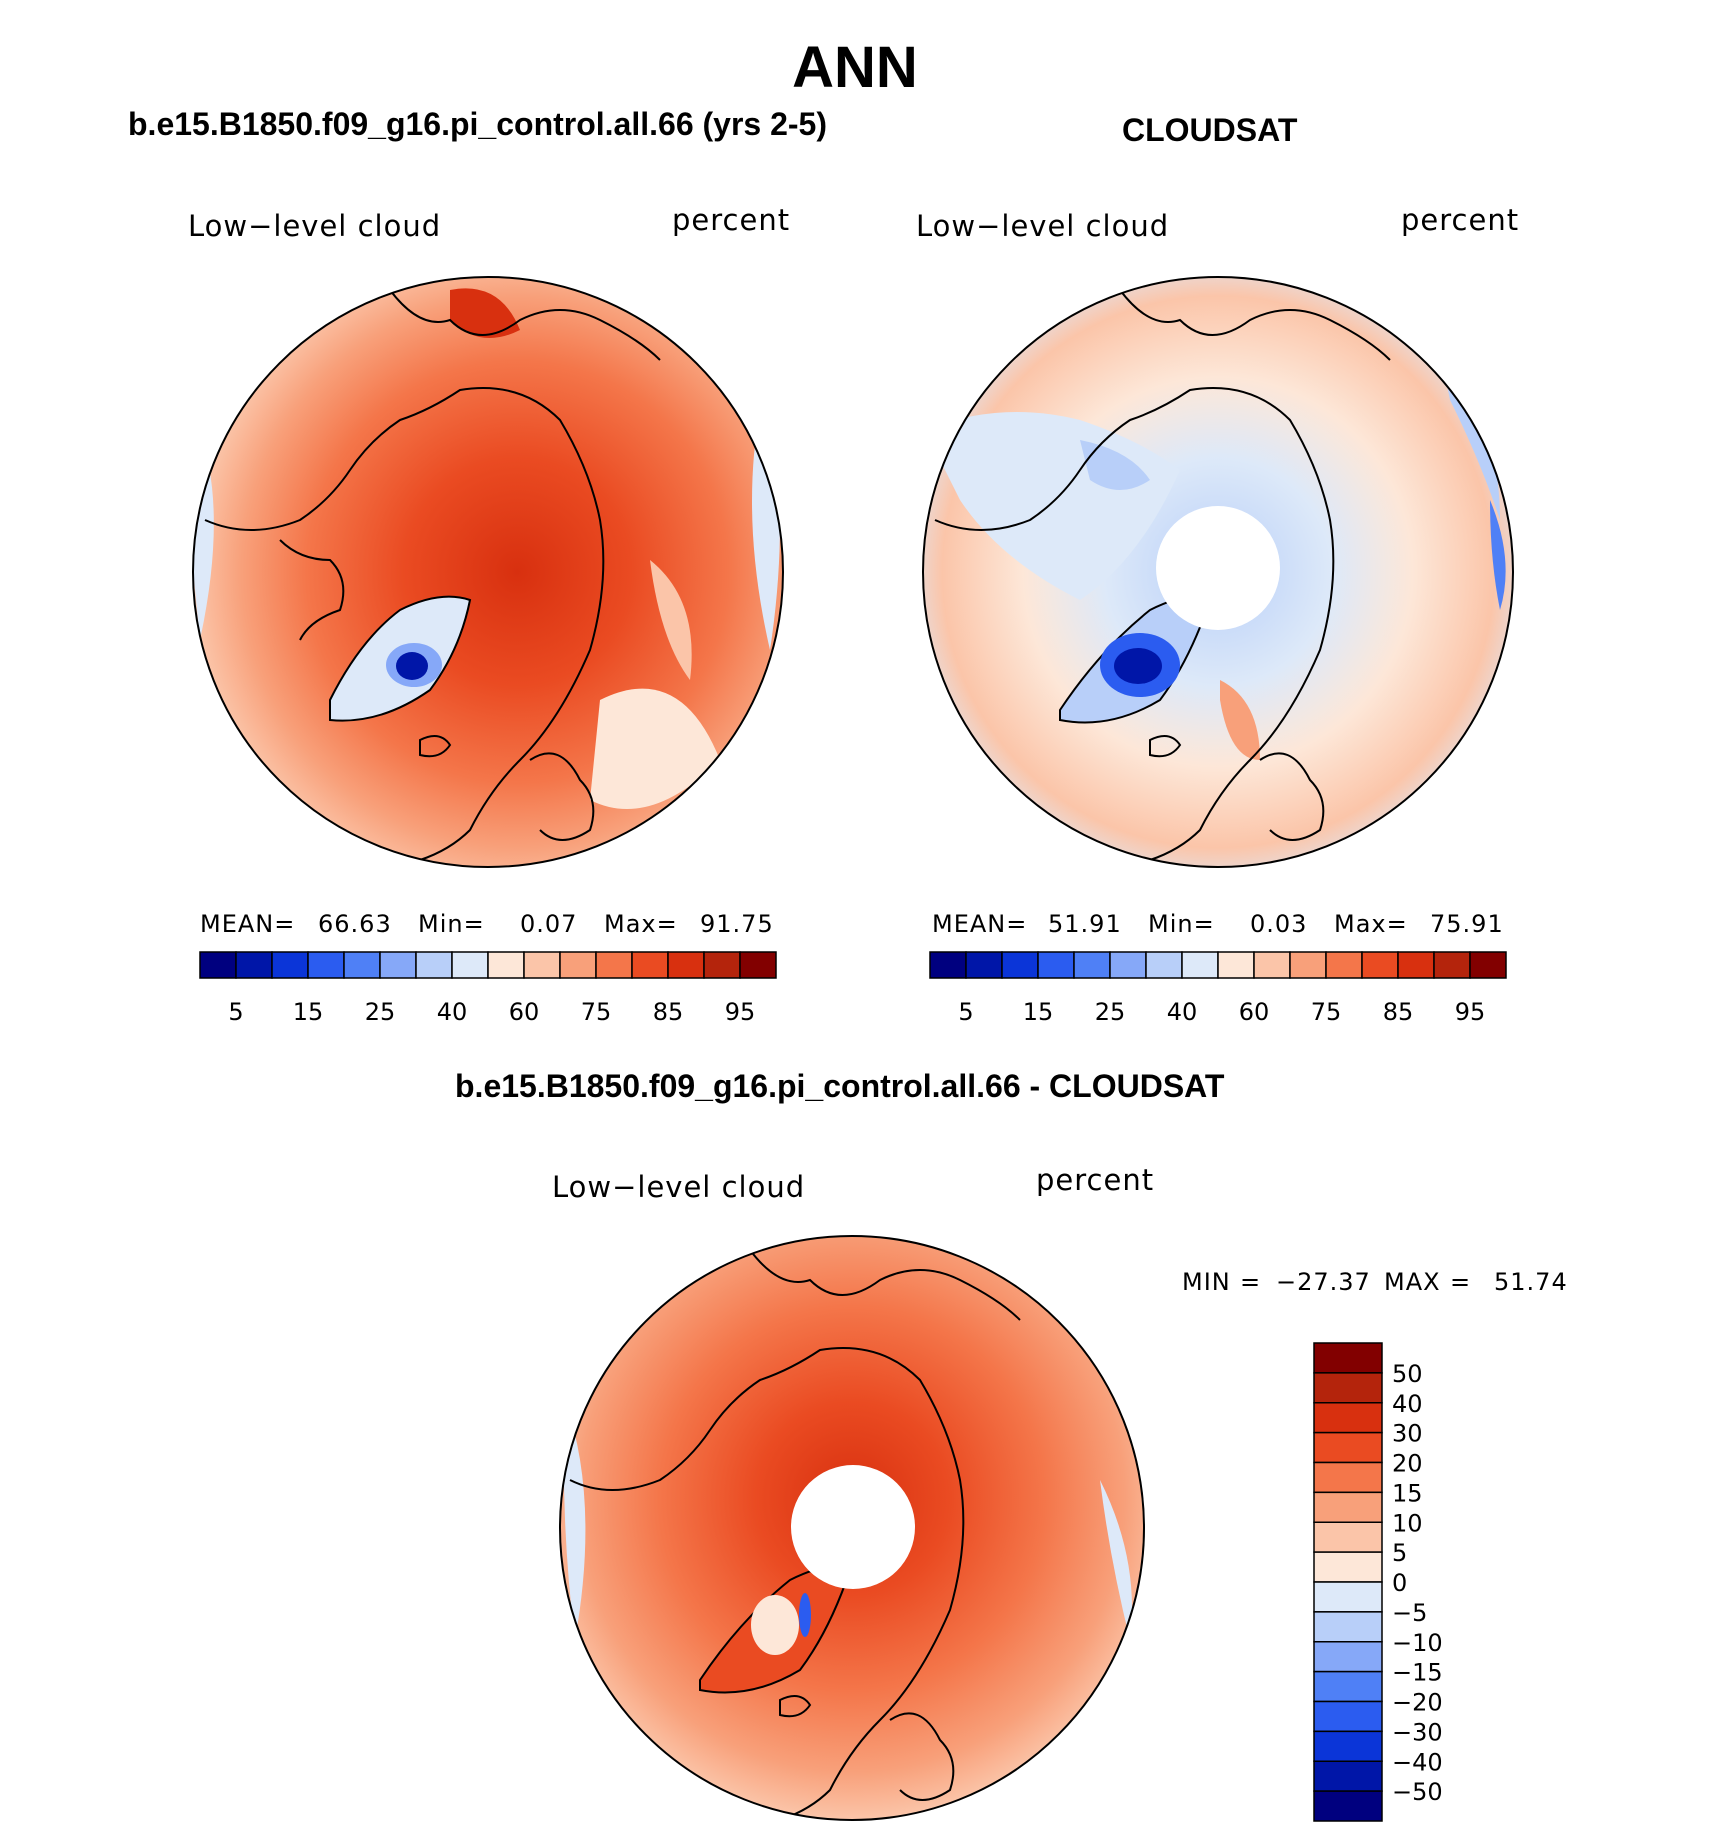 This screenshot has width=1710, height=1839. I want to click on difference-colorbar-tick-label: 10, so click(1407, 1523).